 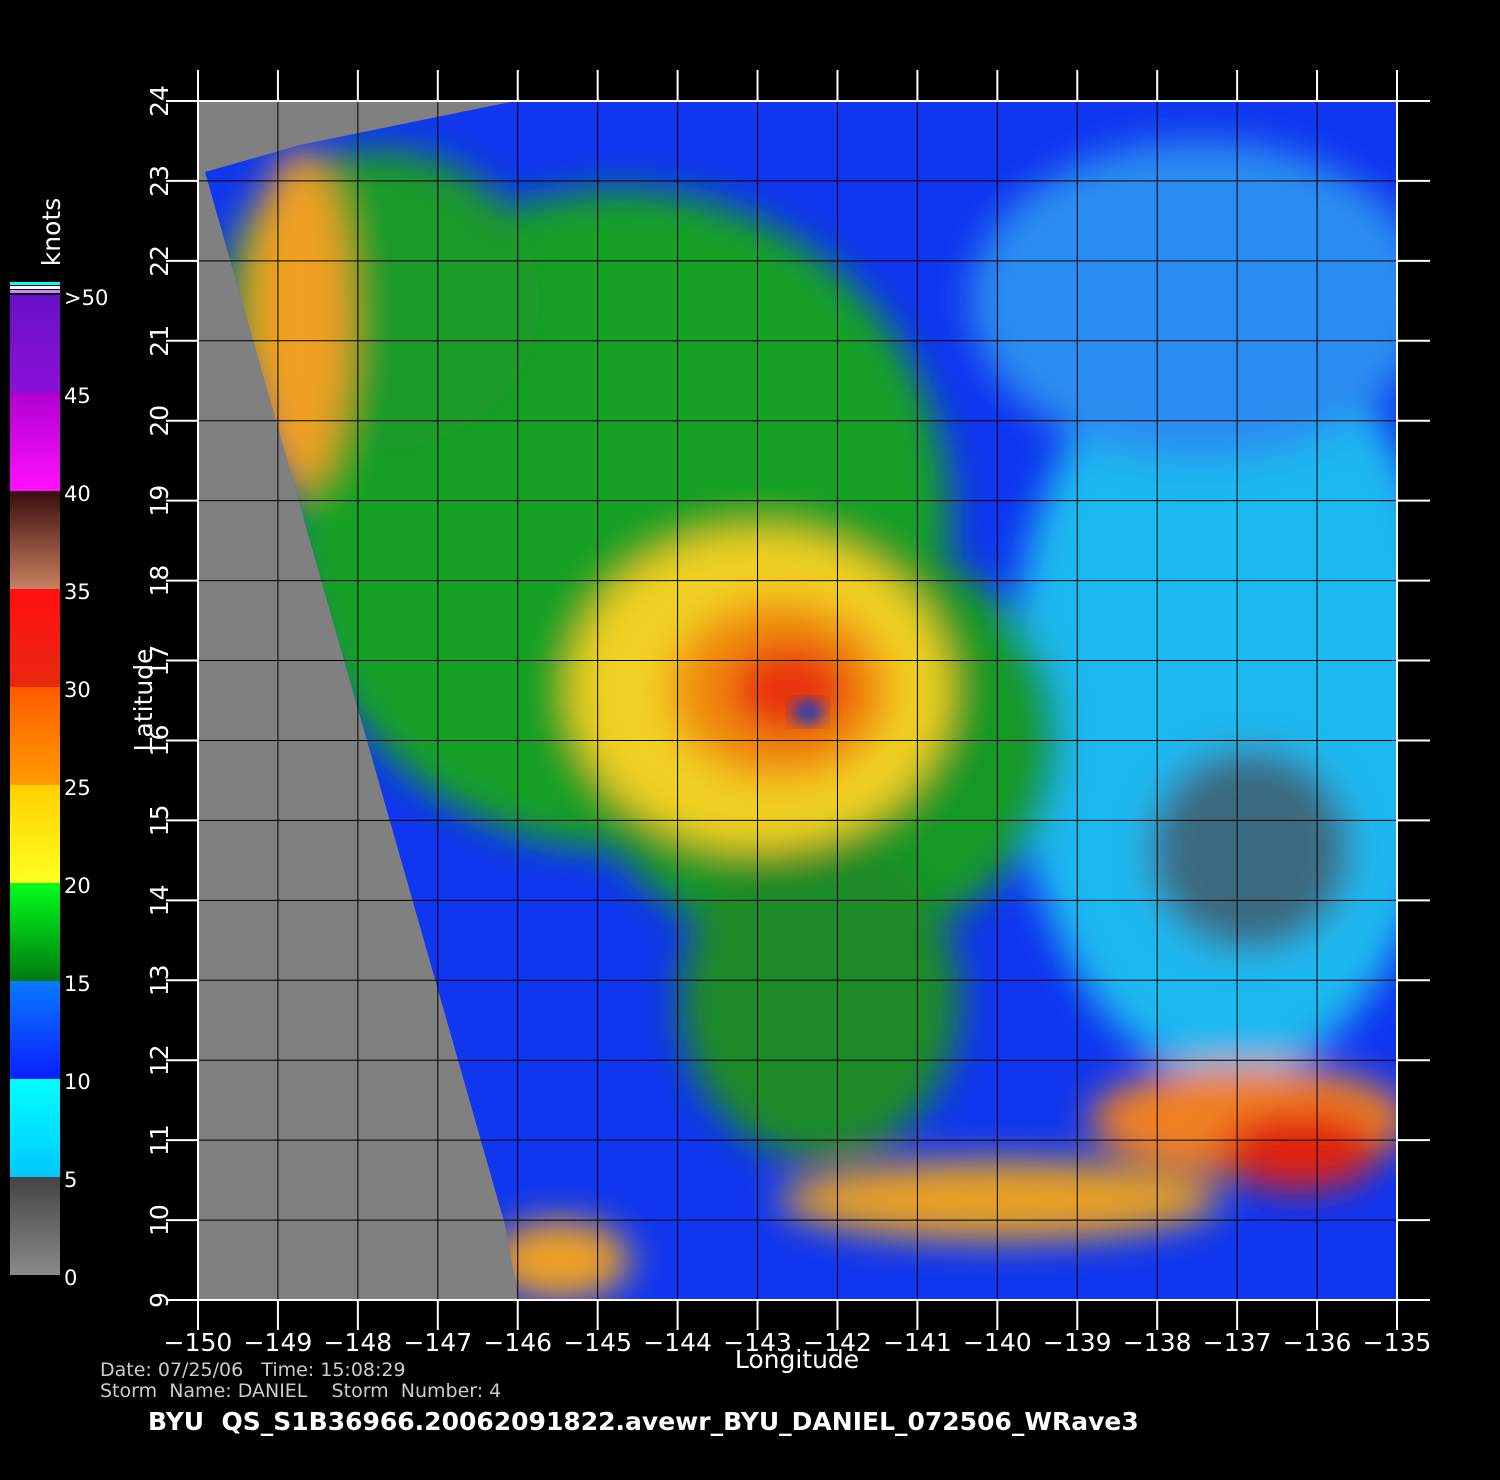 I want to click on storm-info: Storm Name: DANIEL Storm Number: 4, so click(x=300, y=1391).